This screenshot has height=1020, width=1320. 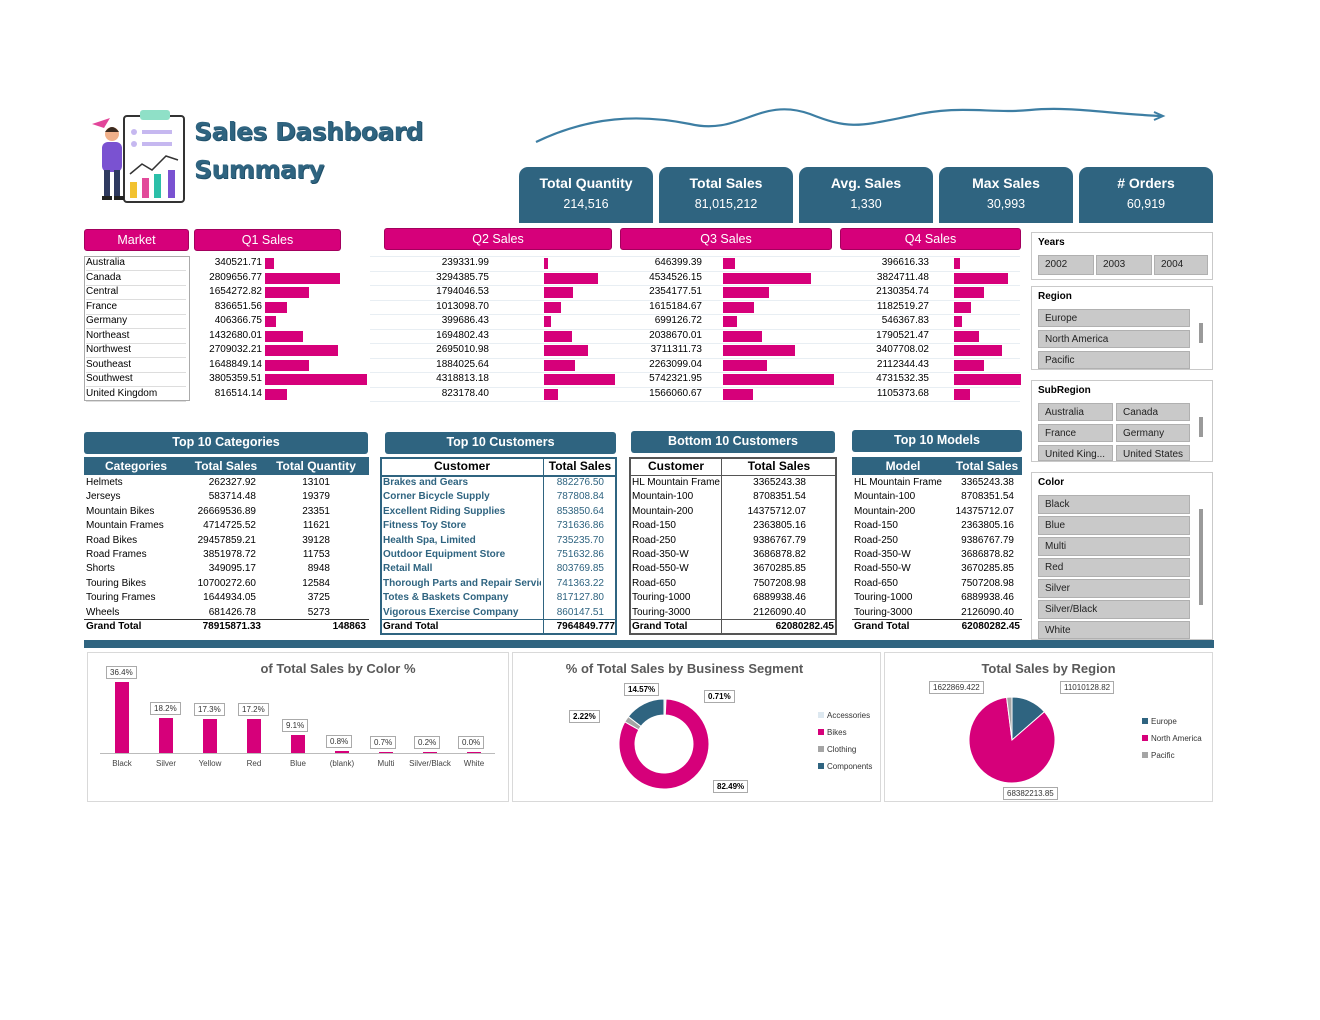 What do you see at coordinates (987, 497) in the screenshot?
I see `model-sales-cell: 8708351.54` at bounding box center [987, 497].